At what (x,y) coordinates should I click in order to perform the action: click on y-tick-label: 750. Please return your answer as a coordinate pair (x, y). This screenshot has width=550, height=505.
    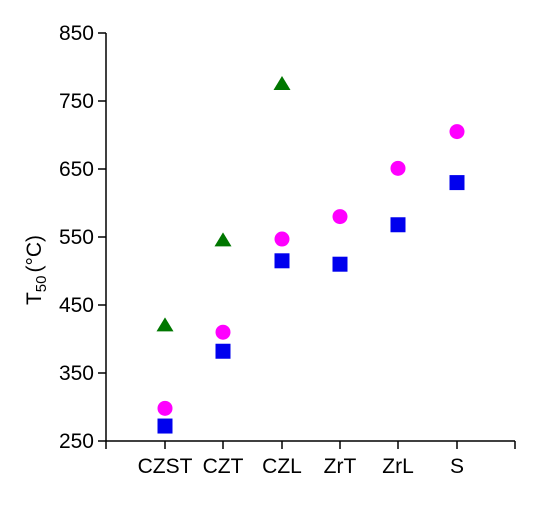
    Looking at the image, I should click on (76, 101).